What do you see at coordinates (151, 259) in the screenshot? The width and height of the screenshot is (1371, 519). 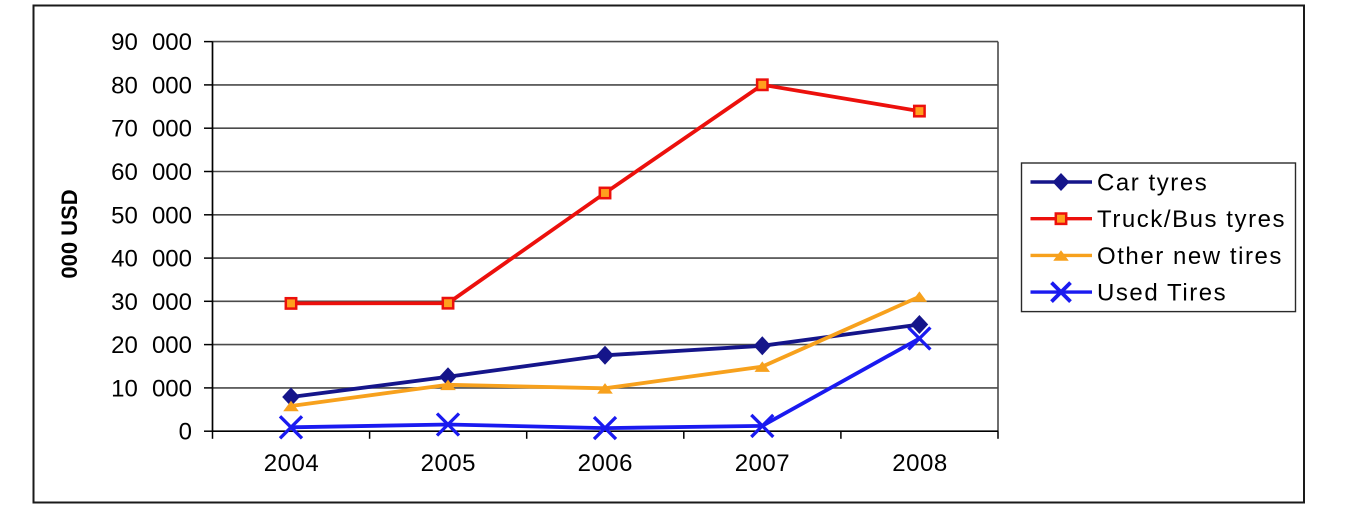 I see `svg-text: 40 000` at bounding box center [151, 259].